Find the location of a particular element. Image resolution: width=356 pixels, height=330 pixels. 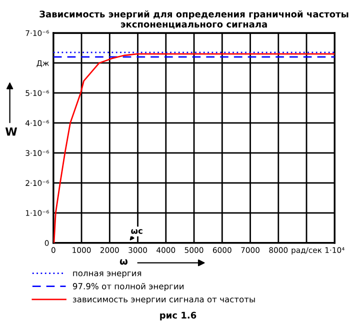

text: рис 1.6 is located at coordinates (178, 316).